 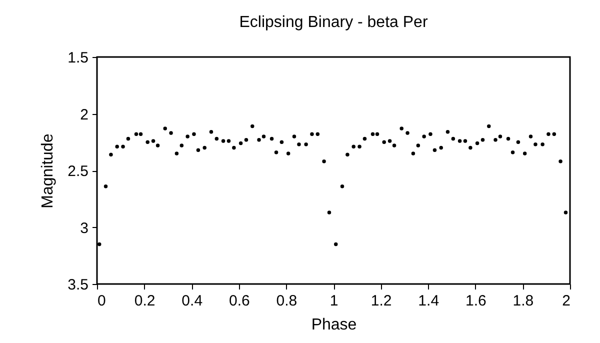 I want to click on x-tick-label: 0.4, so click(x=192, y=301).